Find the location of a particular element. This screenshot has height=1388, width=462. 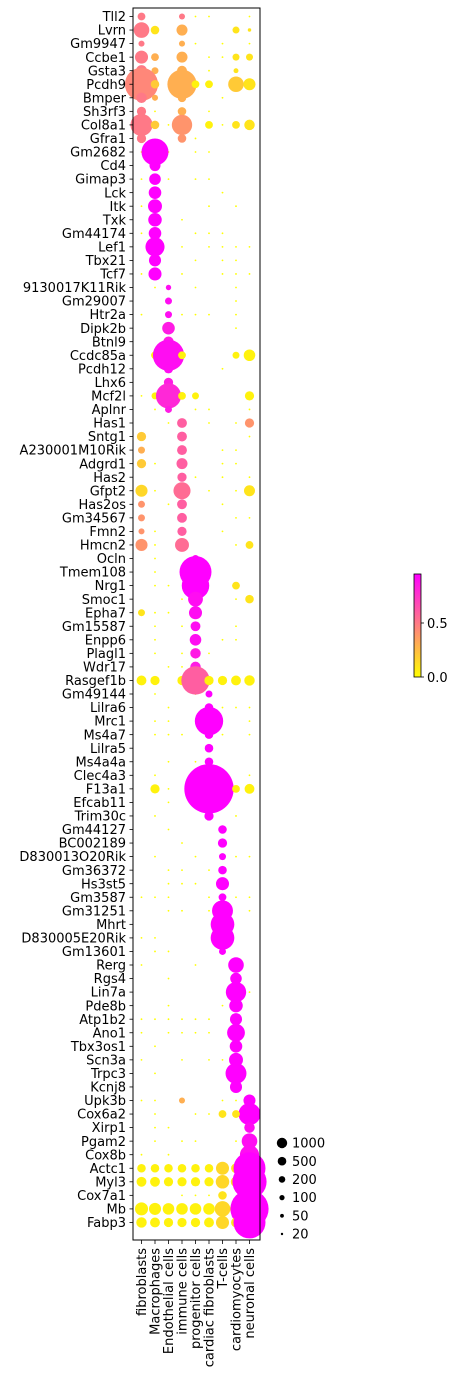

dot-has1-neuronal-cells is located at coordinates (249, 423).